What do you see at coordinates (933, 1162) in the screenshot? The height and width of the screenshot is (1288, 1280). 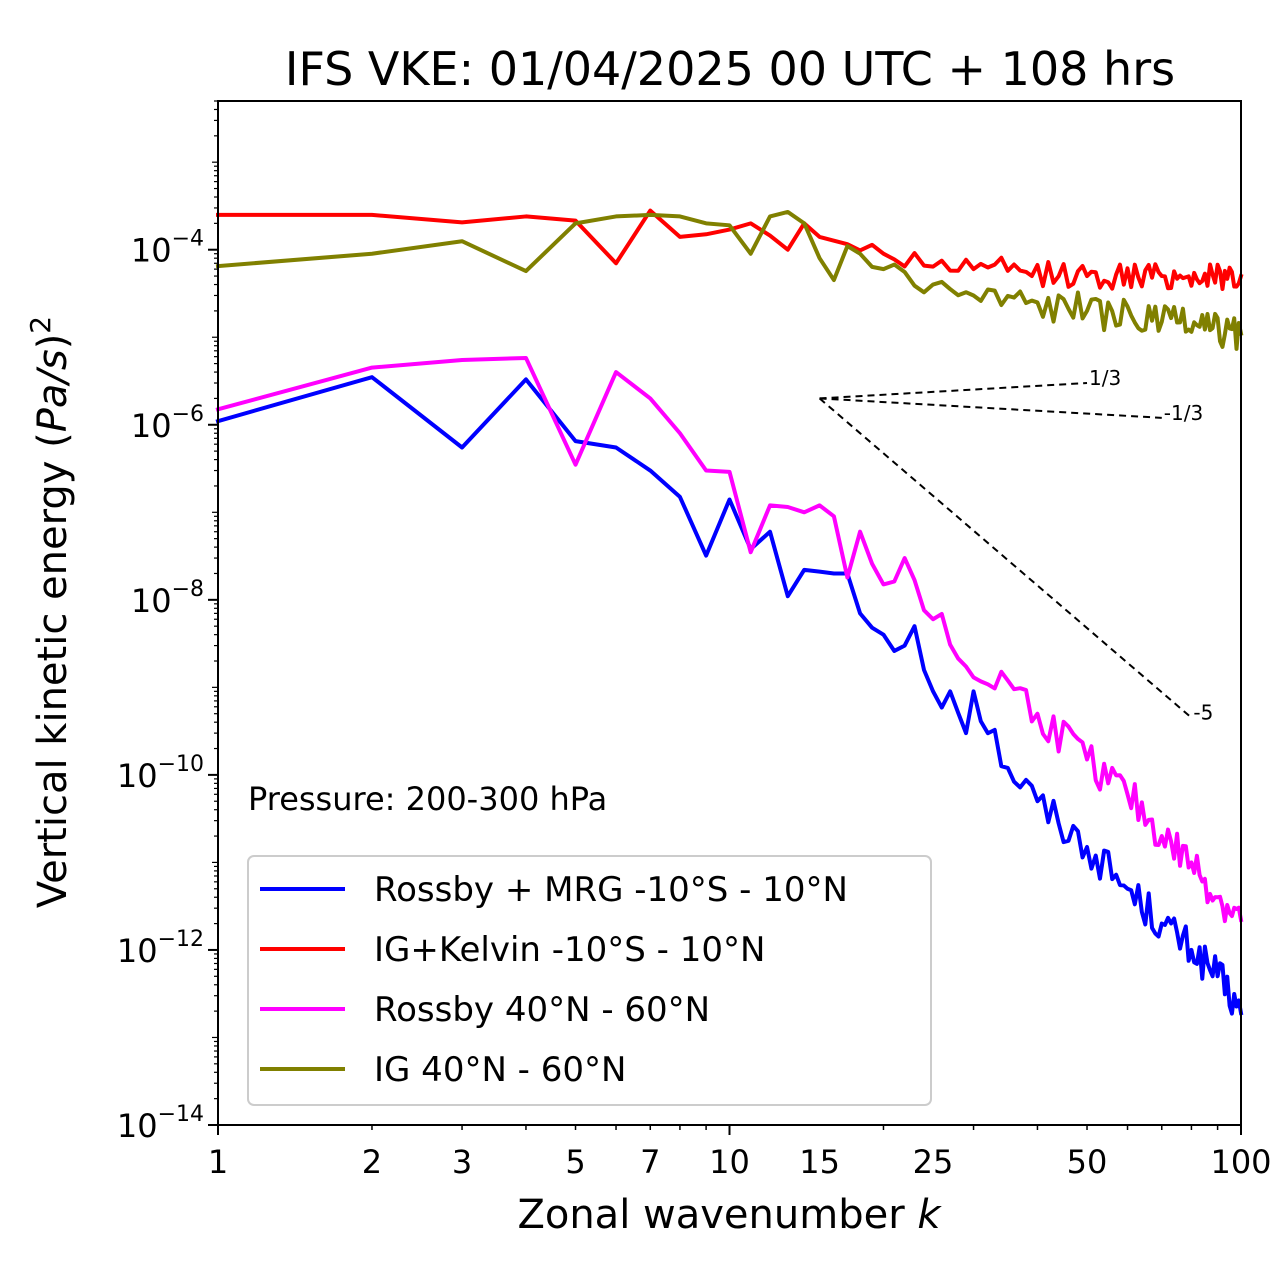 I see `x-tick-label: 25` at bounding box center [933, 1162].